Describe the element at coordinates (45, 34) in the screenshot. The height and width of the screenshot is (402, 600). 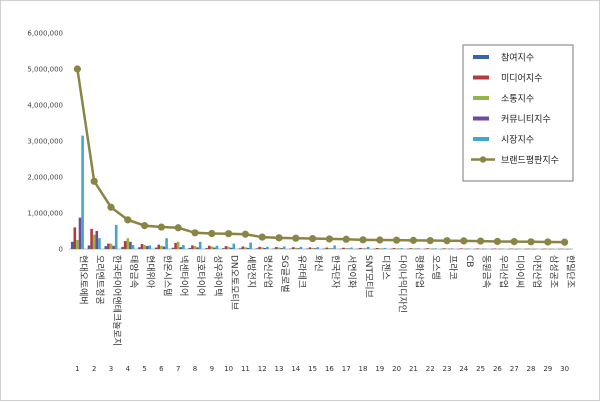
I see `y-tick-label: 6,000,000` at that location.